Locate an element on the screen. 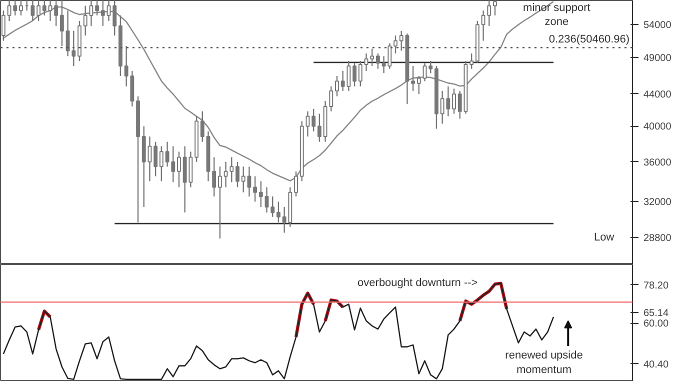 The width and height of the screenshot is (678, 381). y-tick-label: 54000 is located at coordinates (658, 26).